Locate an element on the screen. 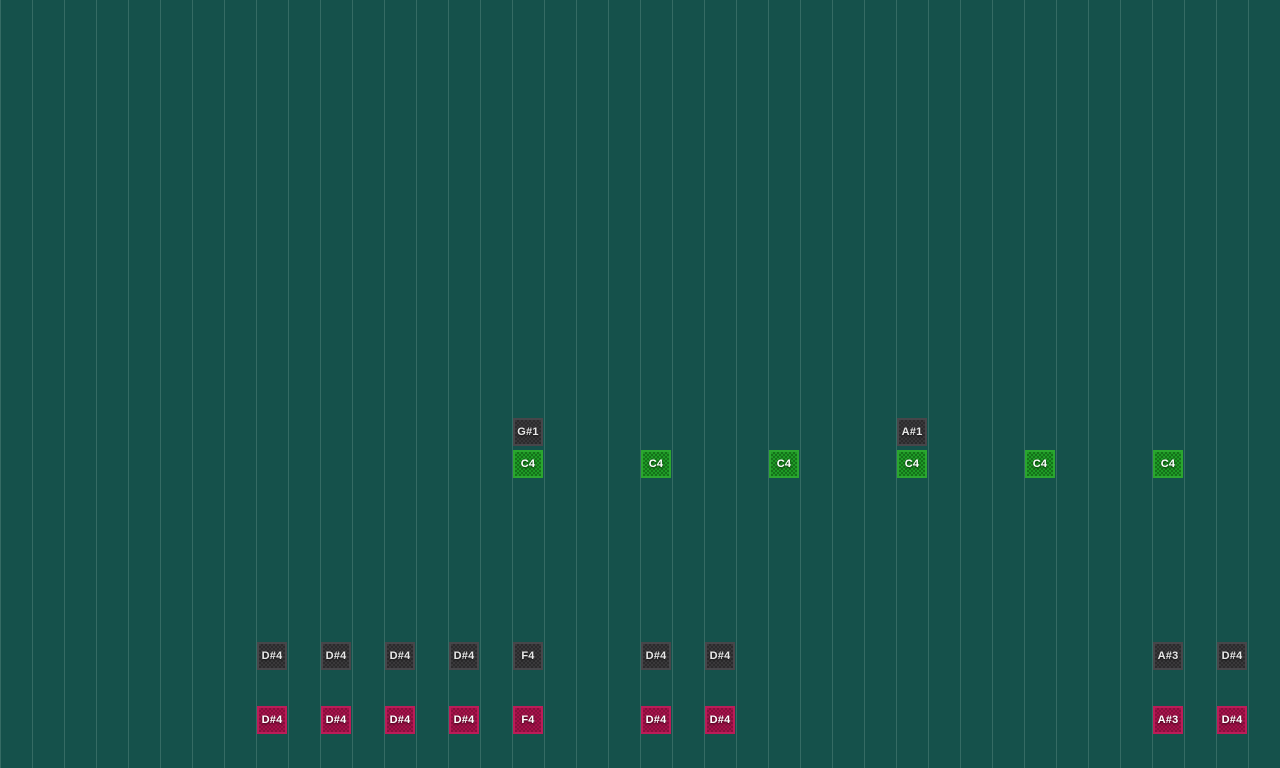 The image size is (1280, 768). note-block-gray: F4 is located at coordinates (528, 656).